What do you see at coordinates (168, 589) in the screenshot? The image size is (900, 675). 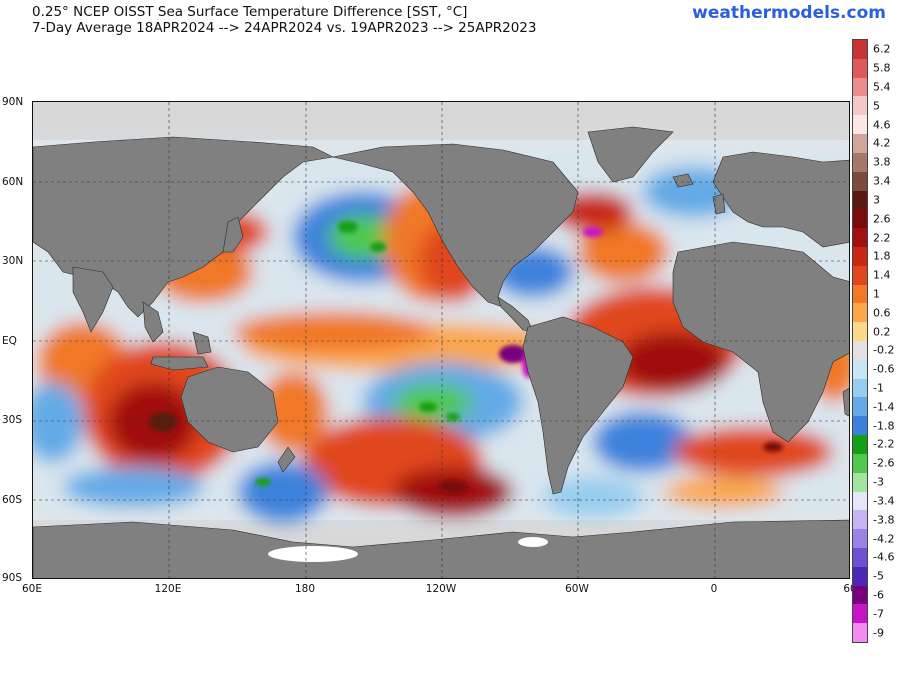 I see `lon-label-120e: 120E` at bounding box center [168, 589].